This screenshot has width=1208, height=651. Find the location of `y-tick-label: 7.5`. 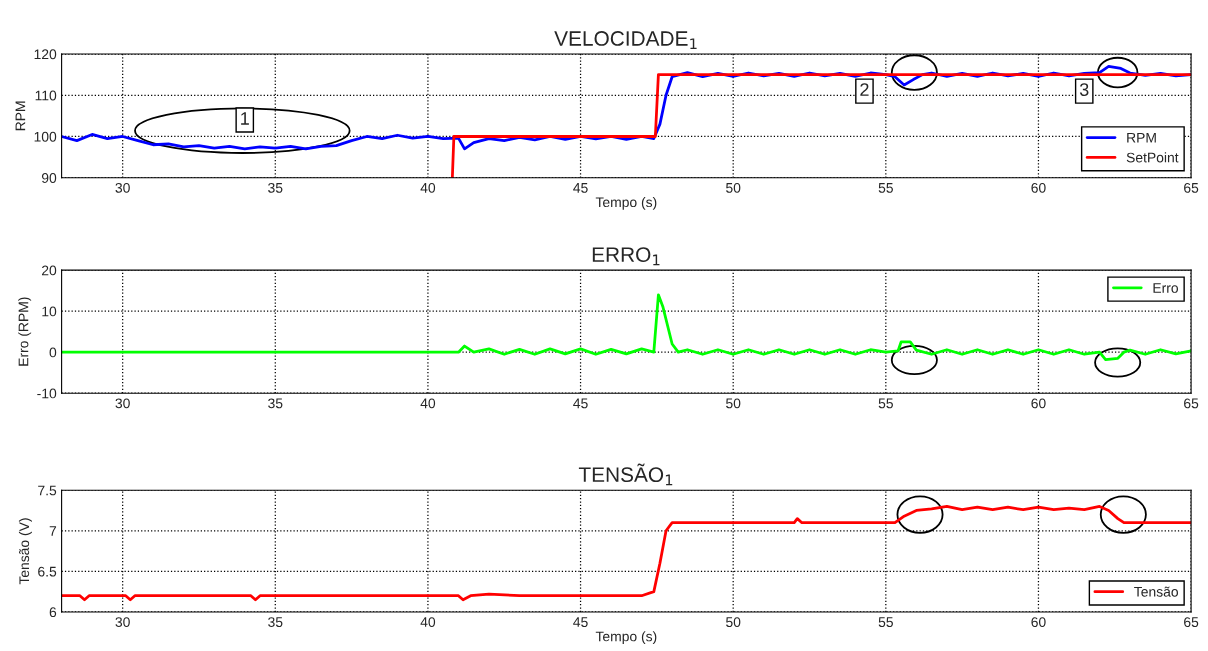

y-tick-label: 7.5 is located at coordinates (47, 490).